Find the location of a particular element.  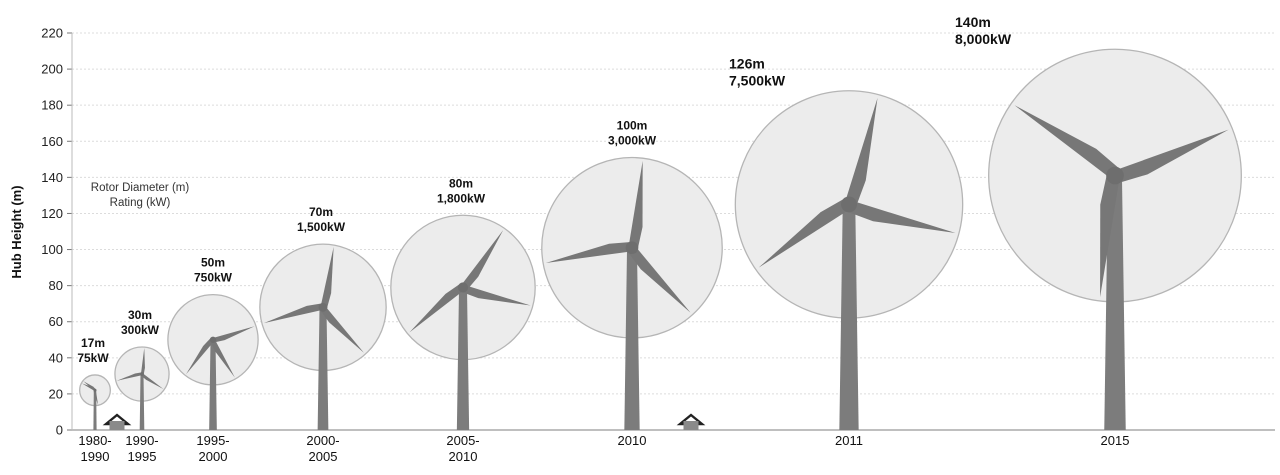

y-axis-label: Hub Height (m) is located at coordinates (16, 231).